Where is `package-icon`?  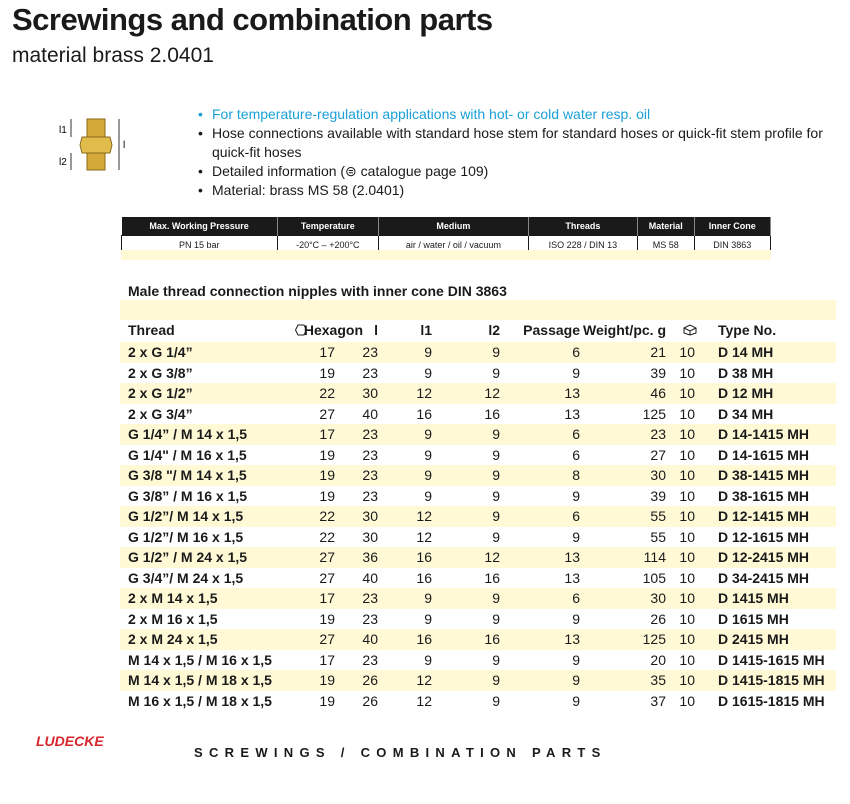
package-icon is located at coordinates (690, 330).